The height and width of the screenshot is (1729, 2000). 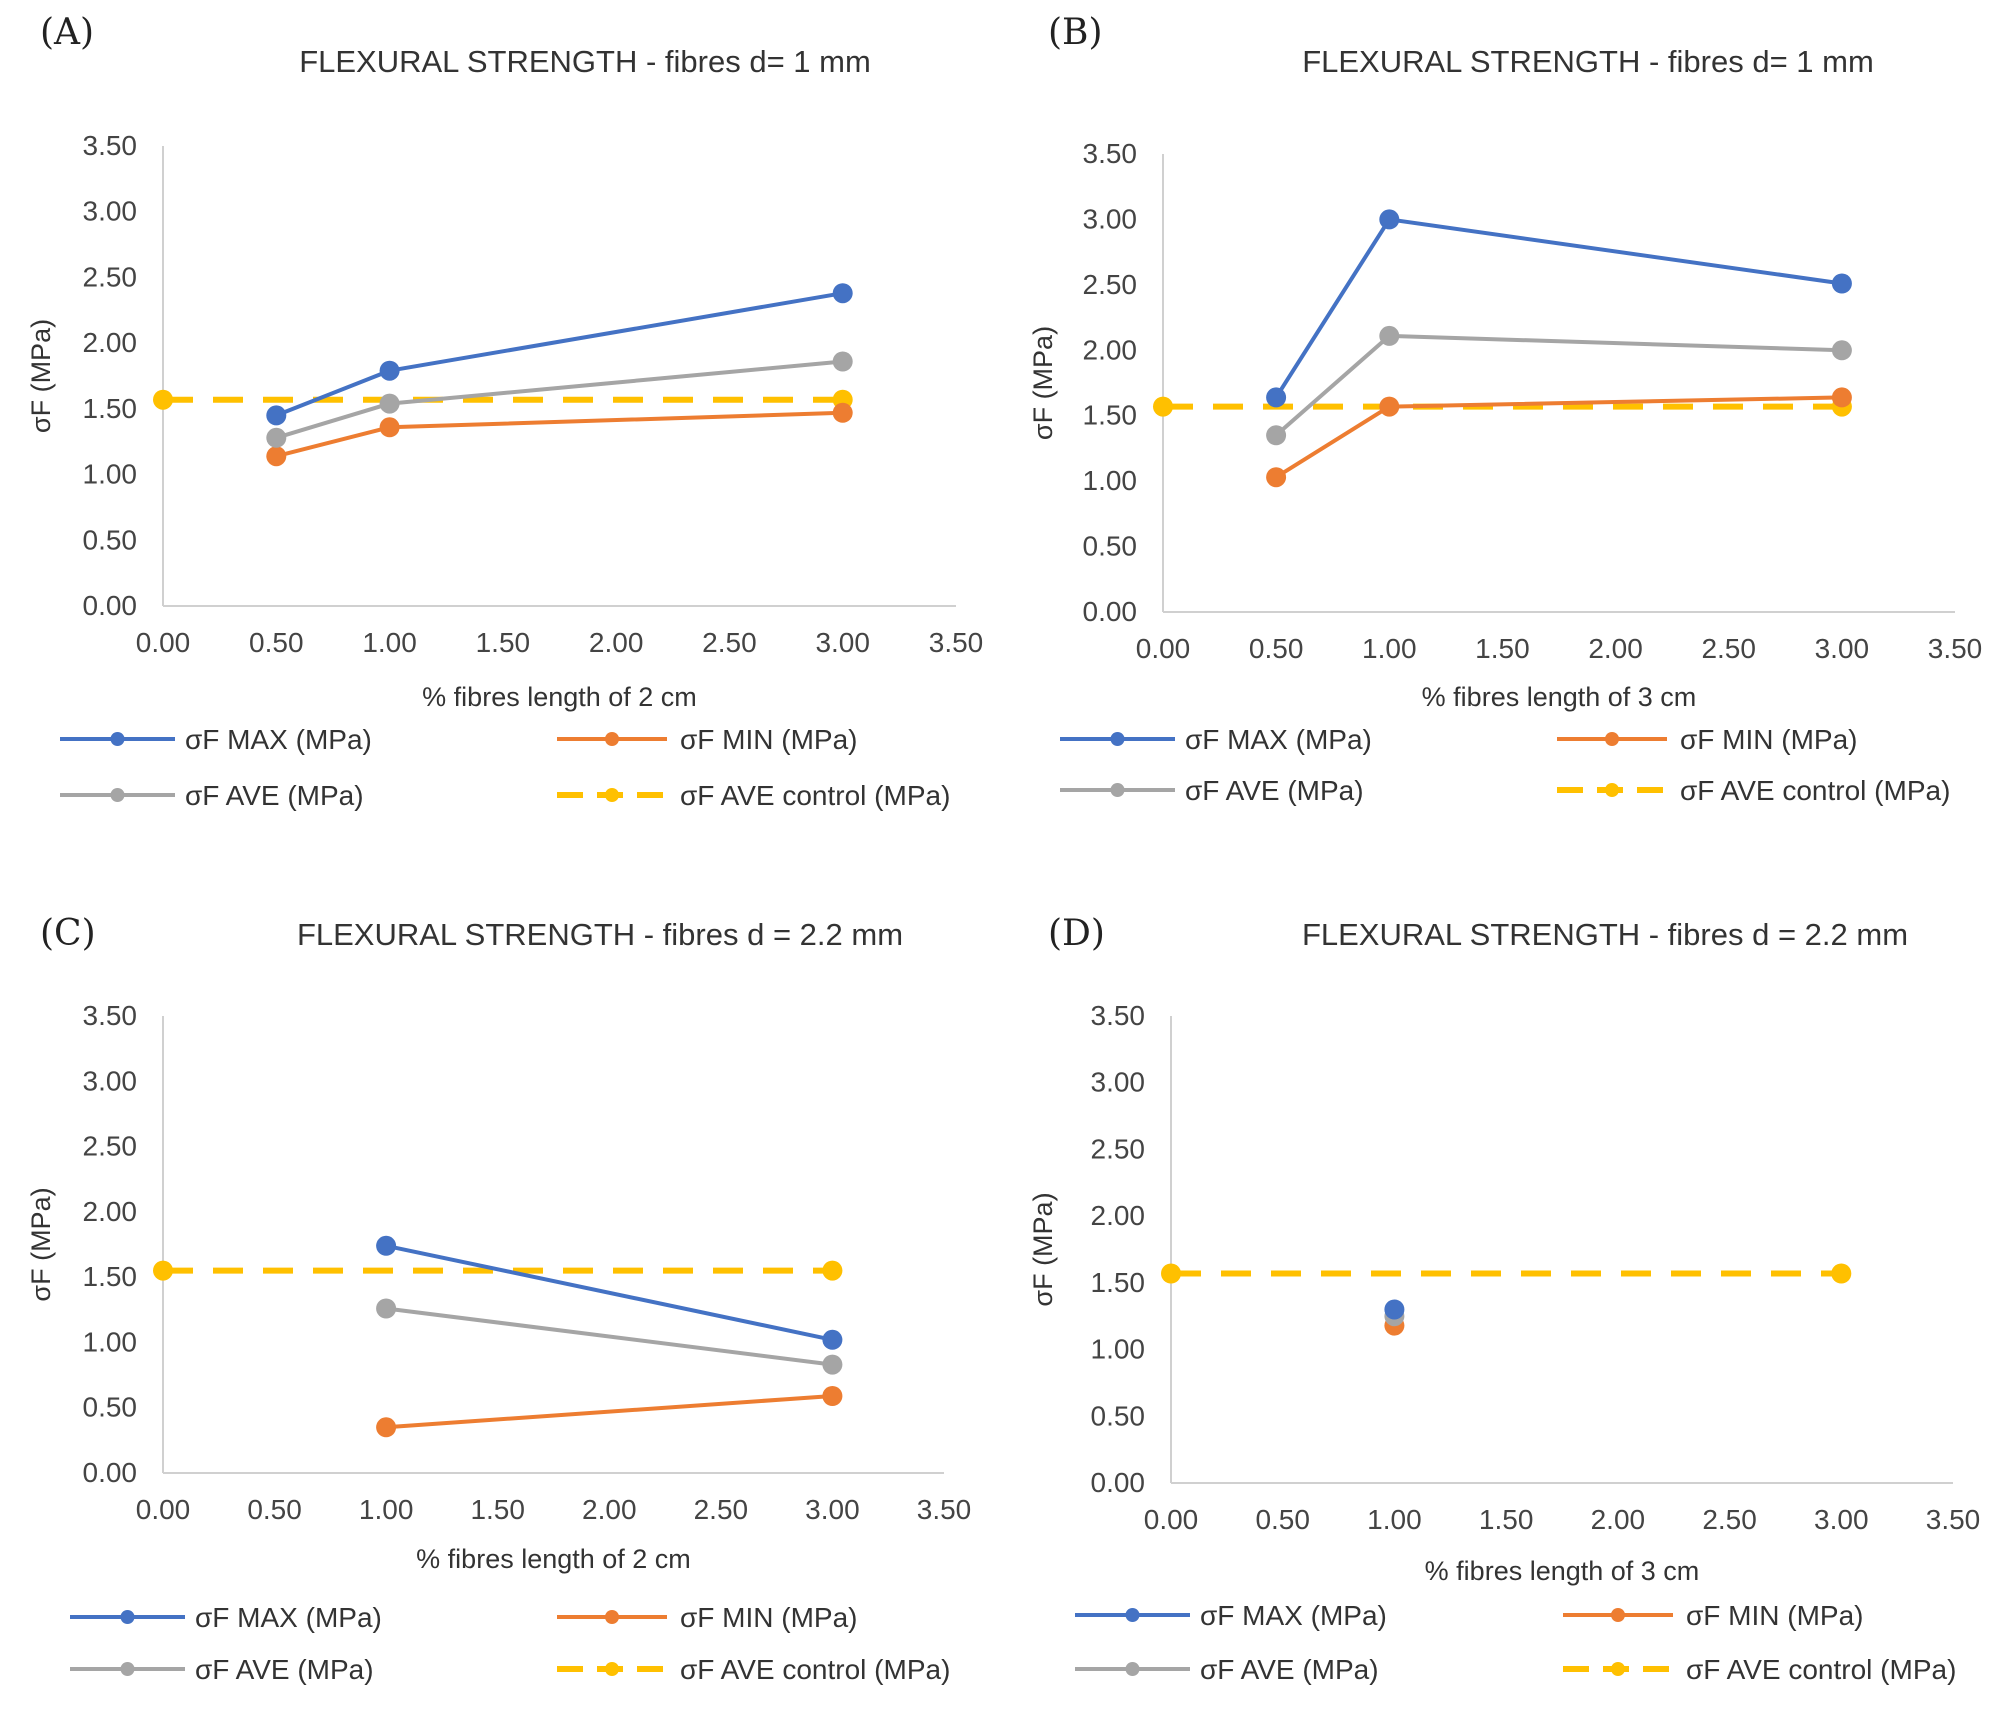 What do you see at coordinates (1612, 739) in the screenshot?
I see `legend-marker-min` at bounding box center [1612, 739].